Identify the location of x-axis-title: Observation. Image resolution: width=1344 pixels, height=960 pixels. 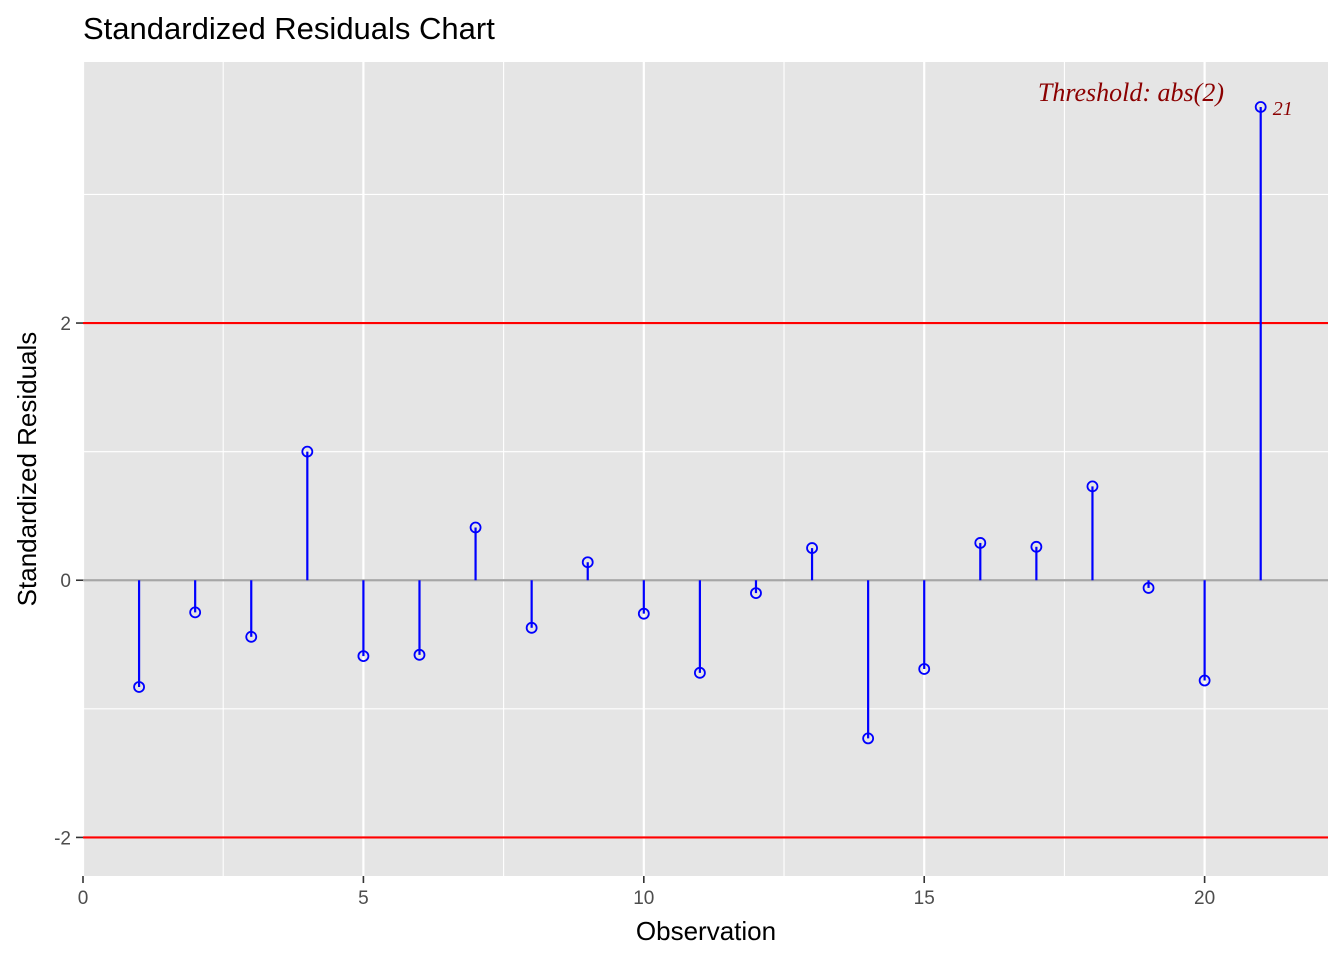
(706, 931).